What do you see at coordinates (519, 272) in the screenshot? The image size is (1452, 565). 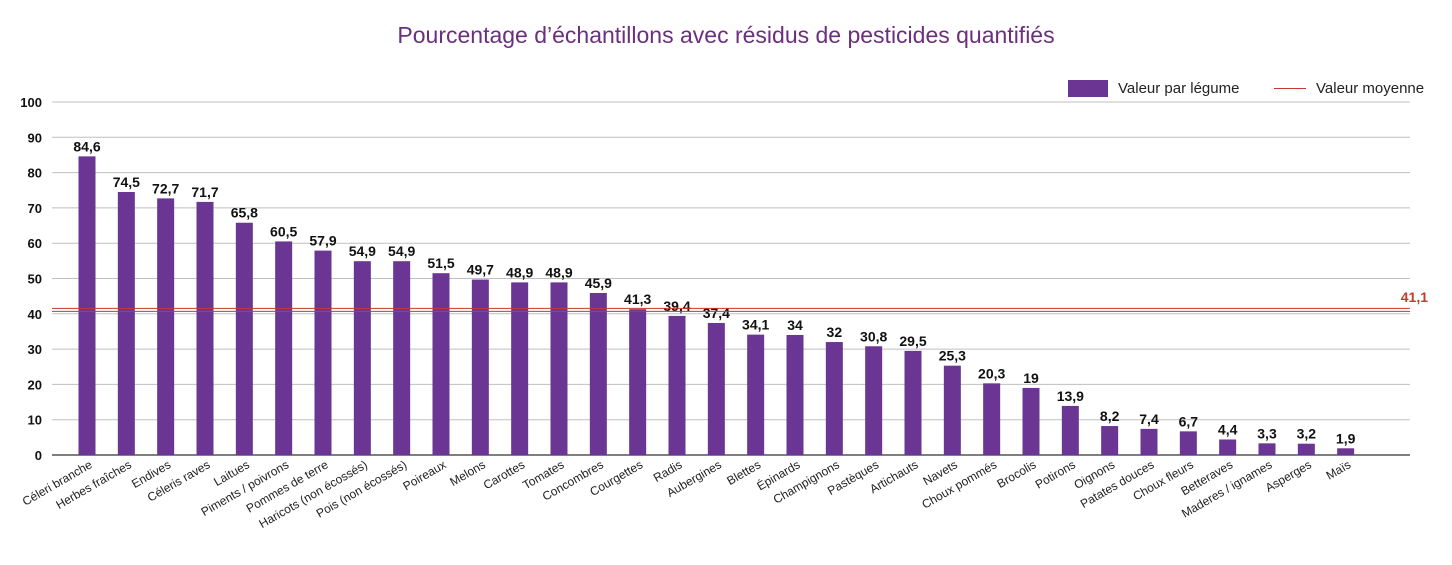 I see `bar-value-label-11: 48,9` at bounding box center [519, 272].